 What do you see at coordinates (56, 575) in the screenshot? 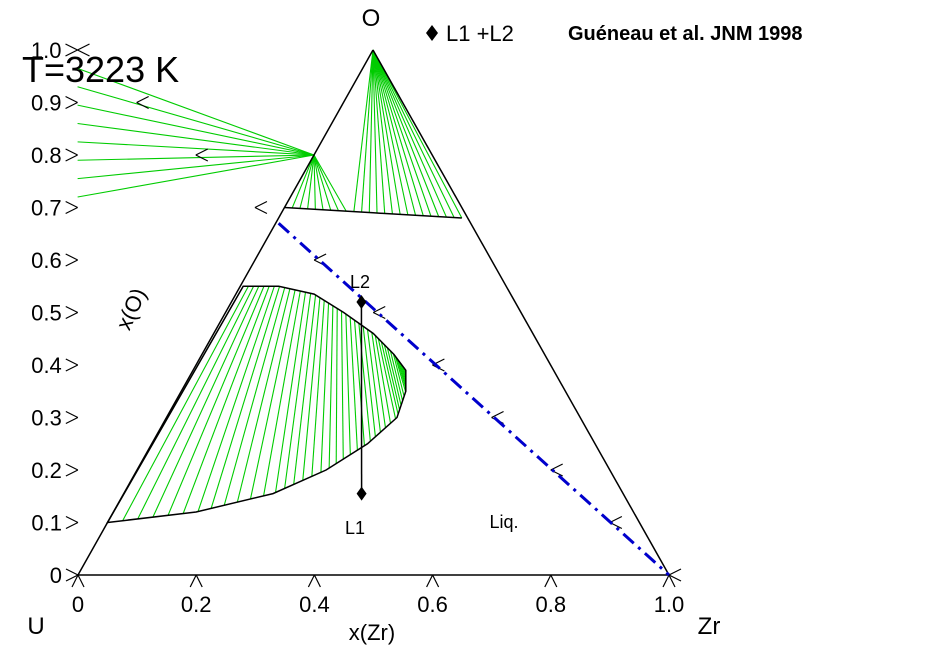
I see `y-tick-label: 0` at bounding box center [56, 575].